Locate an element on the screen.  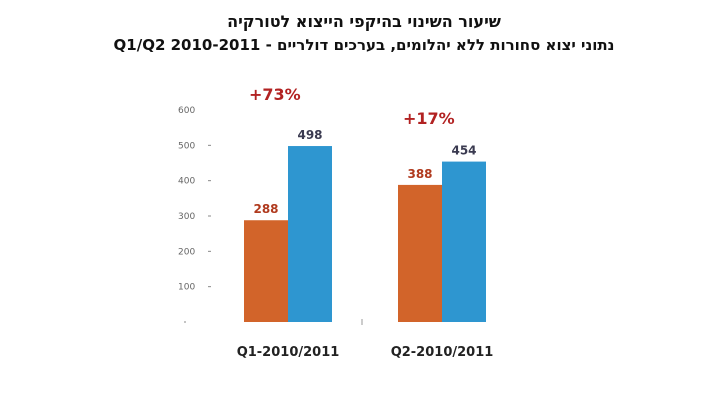
bar-value-label: 498 is located at coordinates (309, 135).